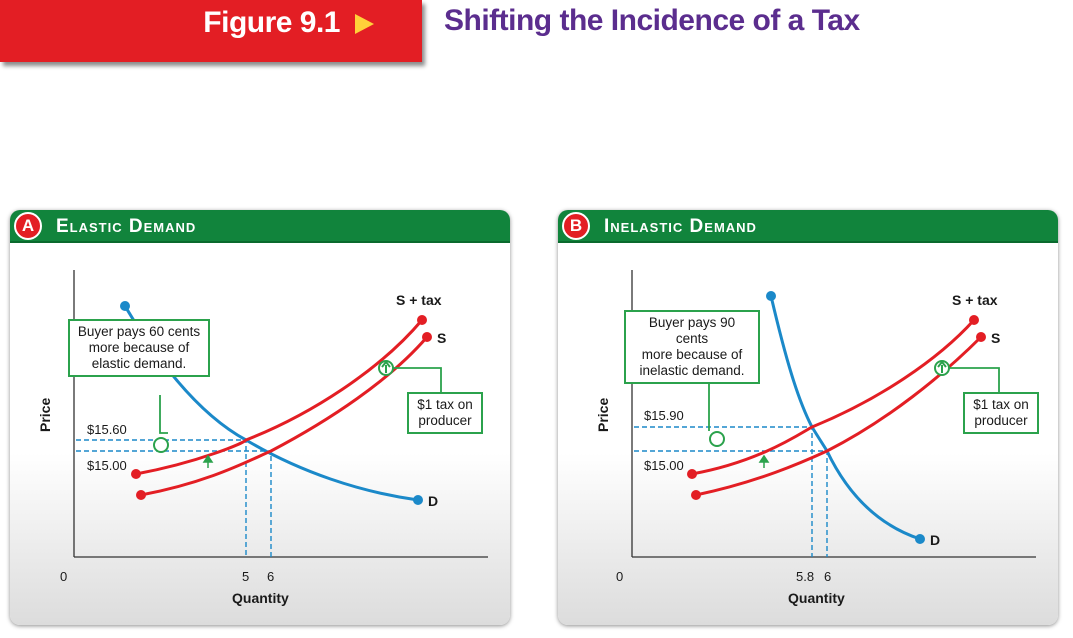 The image size is (1073, 638). What do you see at coordinates (126, 226) in the screenshot?
I see `panel-title: Elastic Demand` at bounding box center [126, 226].